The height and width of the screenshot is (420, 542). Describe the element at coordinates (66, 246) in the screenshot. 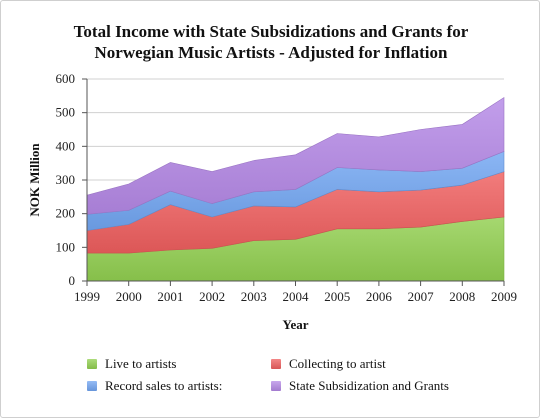

I see `y-tick-label: 100` at that location.